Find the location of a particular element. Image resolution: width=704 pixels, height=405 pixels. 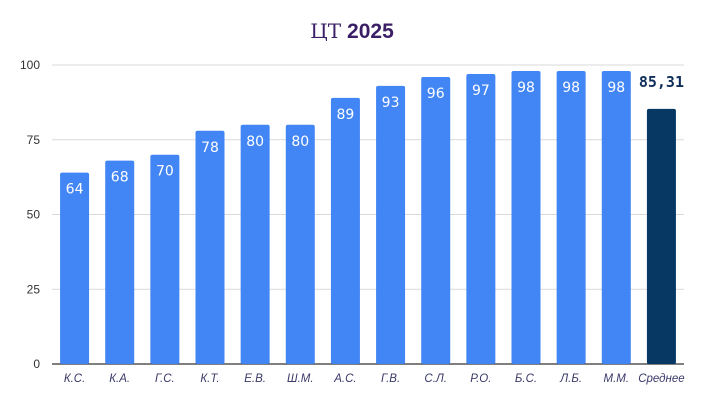

bar-data-label: 97 is located at coordinates (481, 91).